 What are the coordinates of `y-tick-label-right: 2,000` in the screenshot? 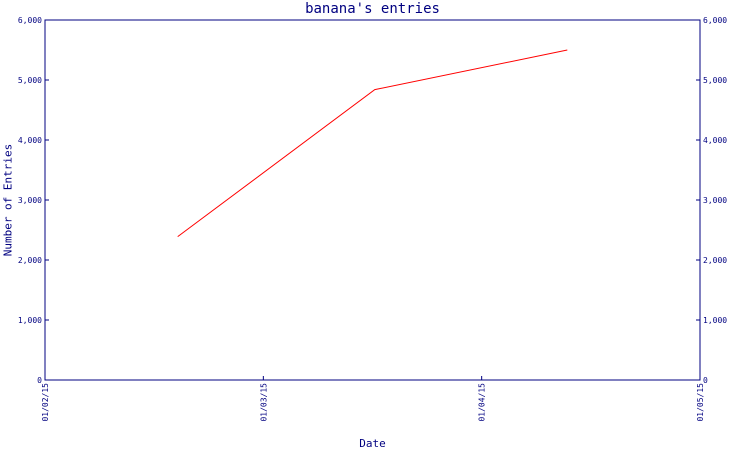 It's located at (715, 260).